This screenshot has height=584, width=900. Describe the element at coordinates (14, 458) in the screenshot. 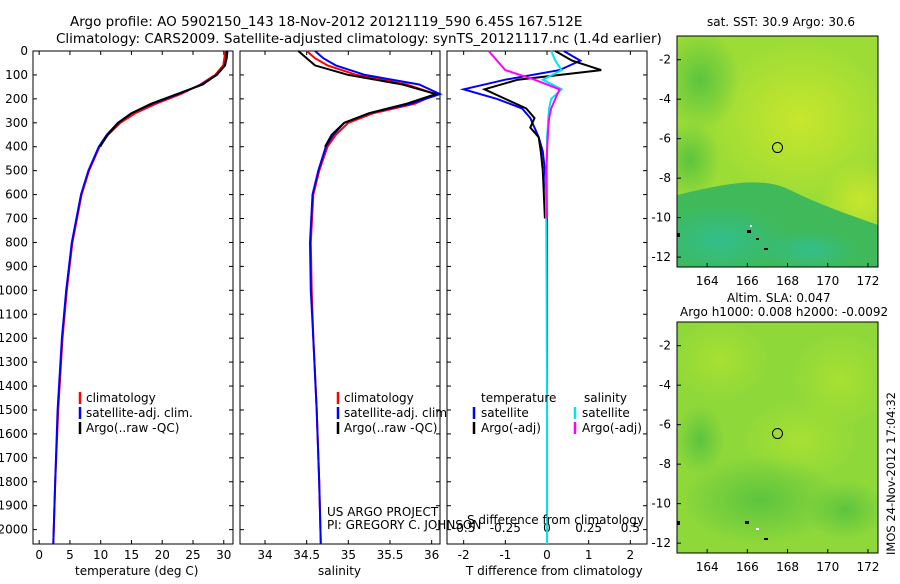

I see `depth-tick-label: 1700` at that location.